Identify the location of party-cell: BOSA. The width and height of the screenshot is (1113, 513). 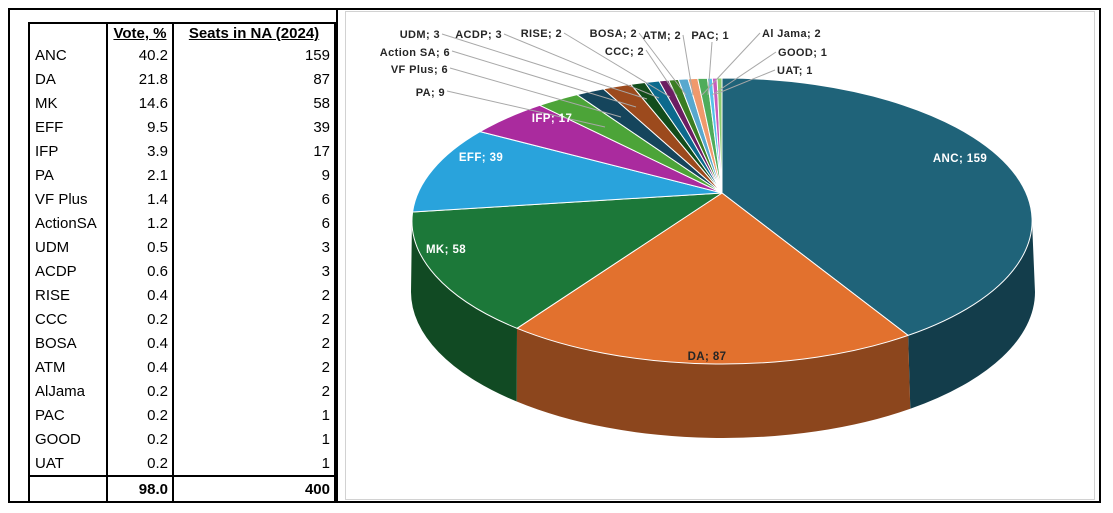
(69, 343).